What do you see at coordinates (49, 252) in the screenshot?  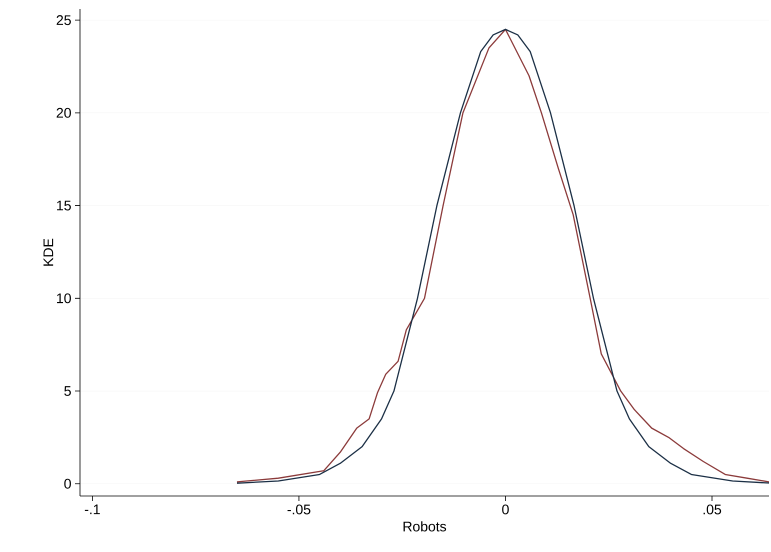 I see `y-axis-title: KDE` at bounding box center [49, 252].